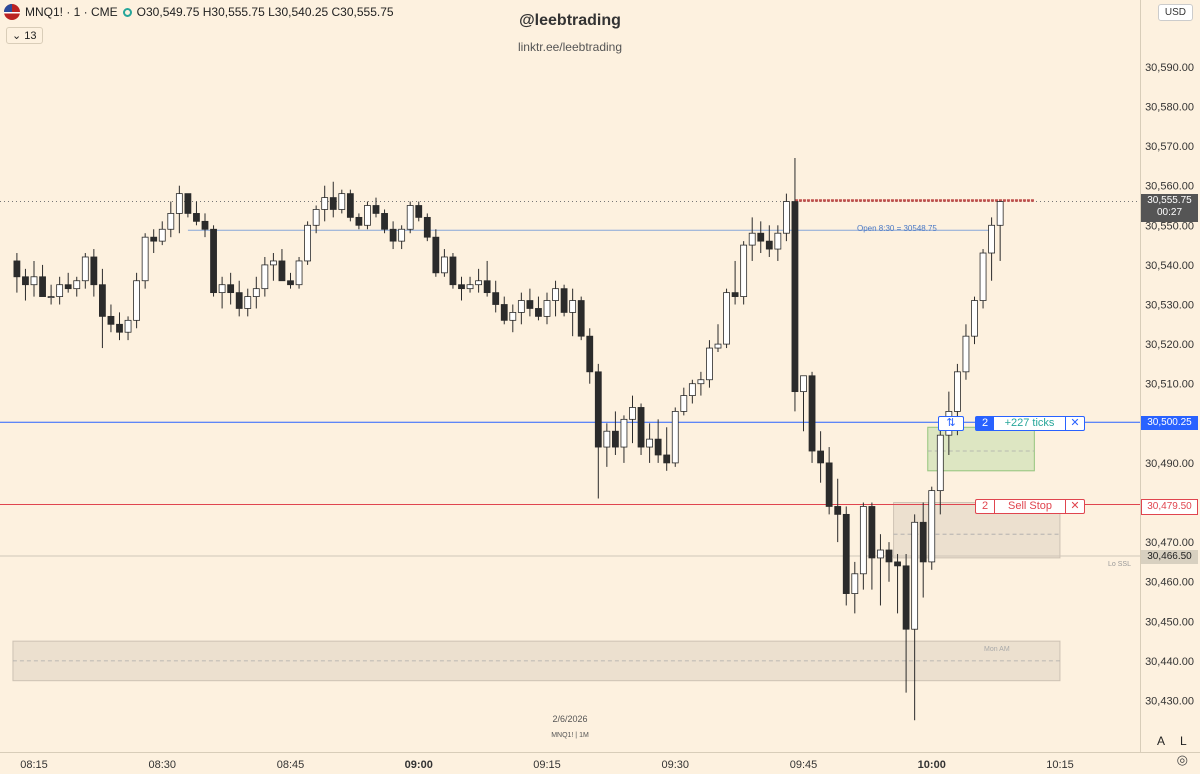  What do you see at coordinates (162, 765) in the screenshot?
I see `x-tick-1: 08:30` at bounding box center [162, 765].